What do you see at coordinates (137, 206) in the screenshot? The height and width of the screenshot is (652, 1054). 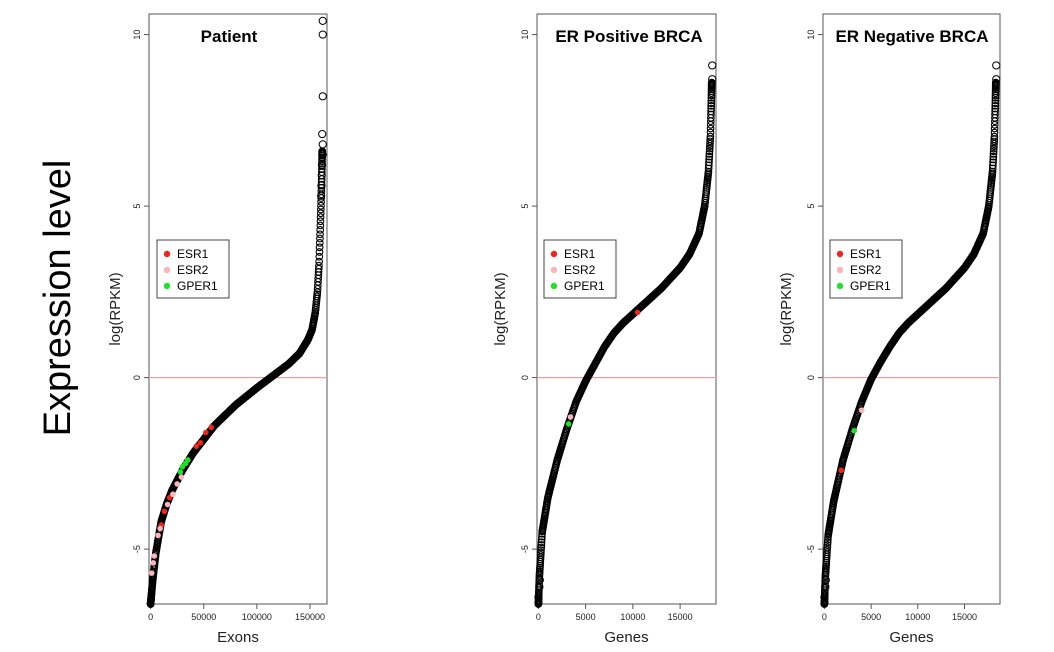 I see `y-tick-label: 5` at bounding box center [137, 206].